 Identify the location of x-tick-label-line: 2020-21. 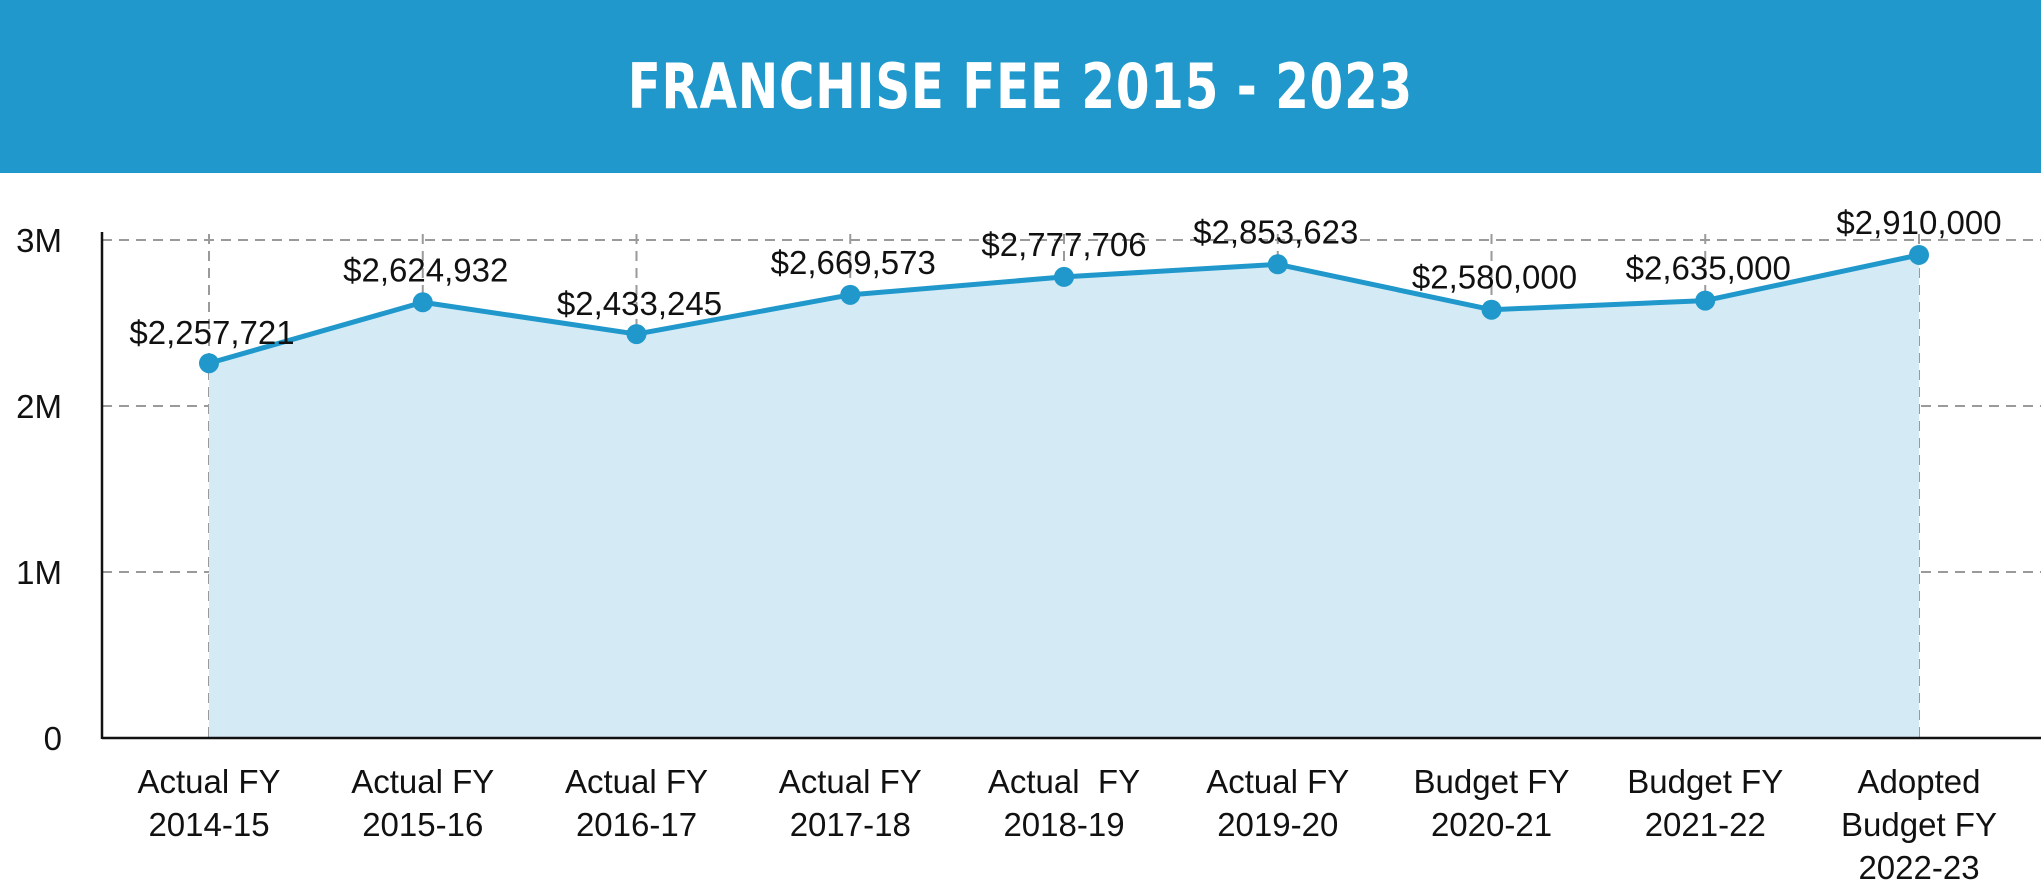
(1491, 824).